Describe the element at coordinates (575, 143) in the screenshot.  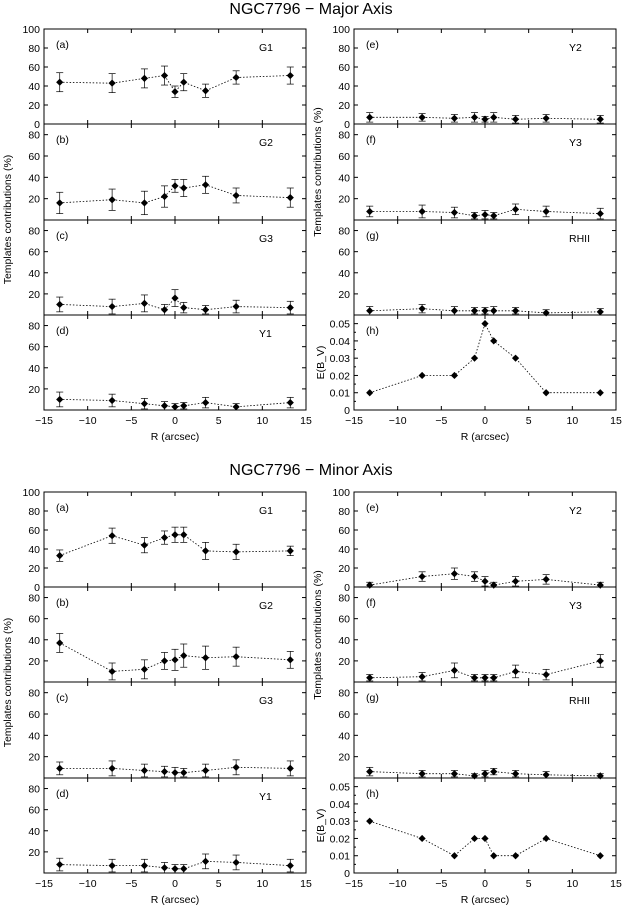
I see `panel-template-name: Y3` at that location.